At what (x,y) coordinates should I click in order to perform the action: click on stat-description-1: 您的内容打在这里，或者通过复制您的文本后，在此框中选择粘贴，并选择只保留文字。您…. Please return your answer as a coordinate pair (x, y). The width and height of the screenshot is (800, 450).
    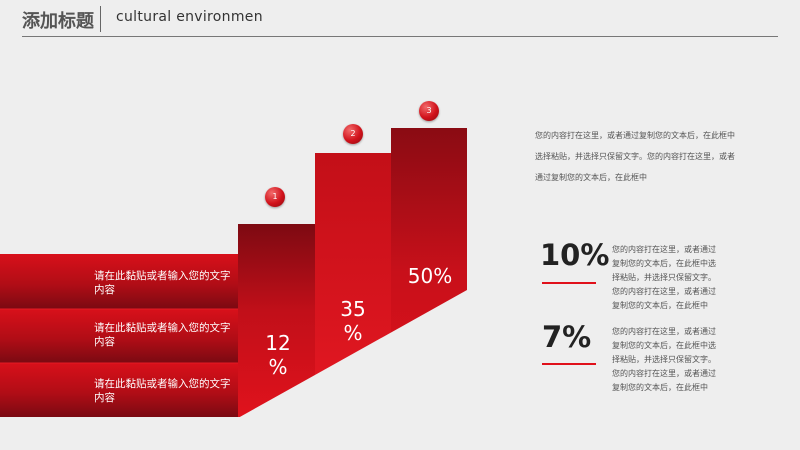
    Looking at the image, I should click on (664, 277).